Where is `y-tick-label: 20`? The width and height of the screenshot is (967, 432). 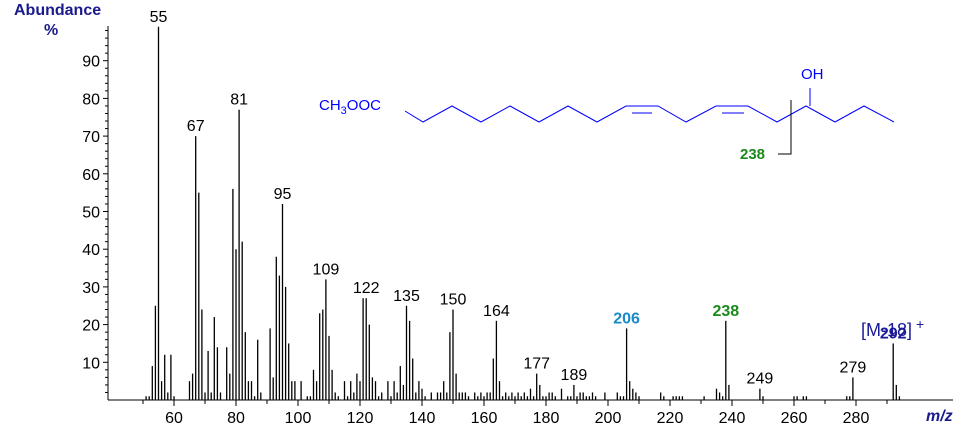
y-tick-label: 20 is located at coordinates (91, 326).